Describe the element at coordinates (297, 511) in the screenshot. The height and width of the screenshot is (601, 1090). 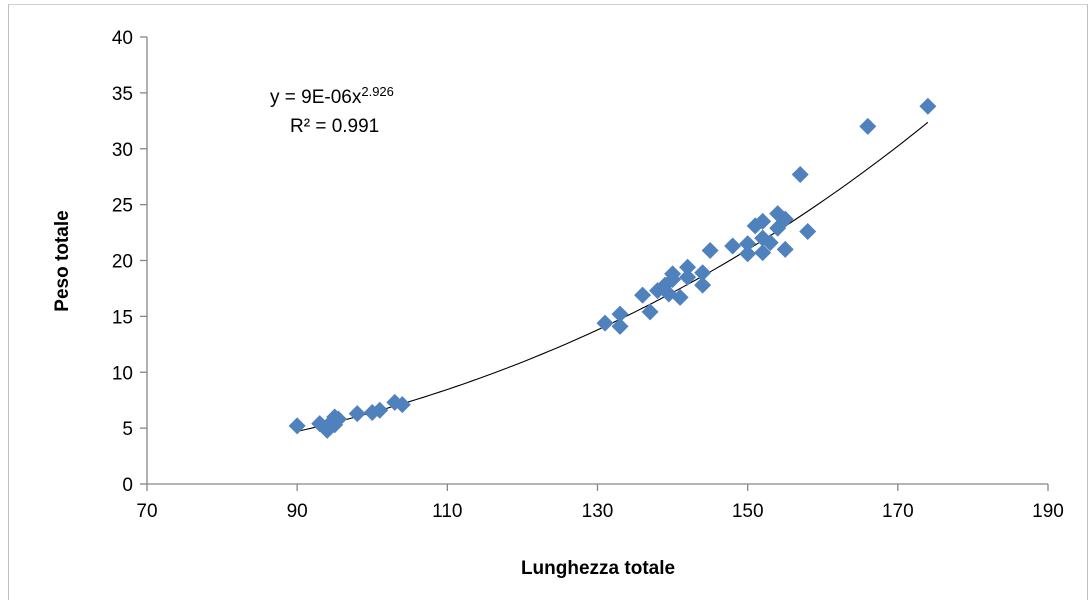
I see `x-tick-label: 90` at that location.